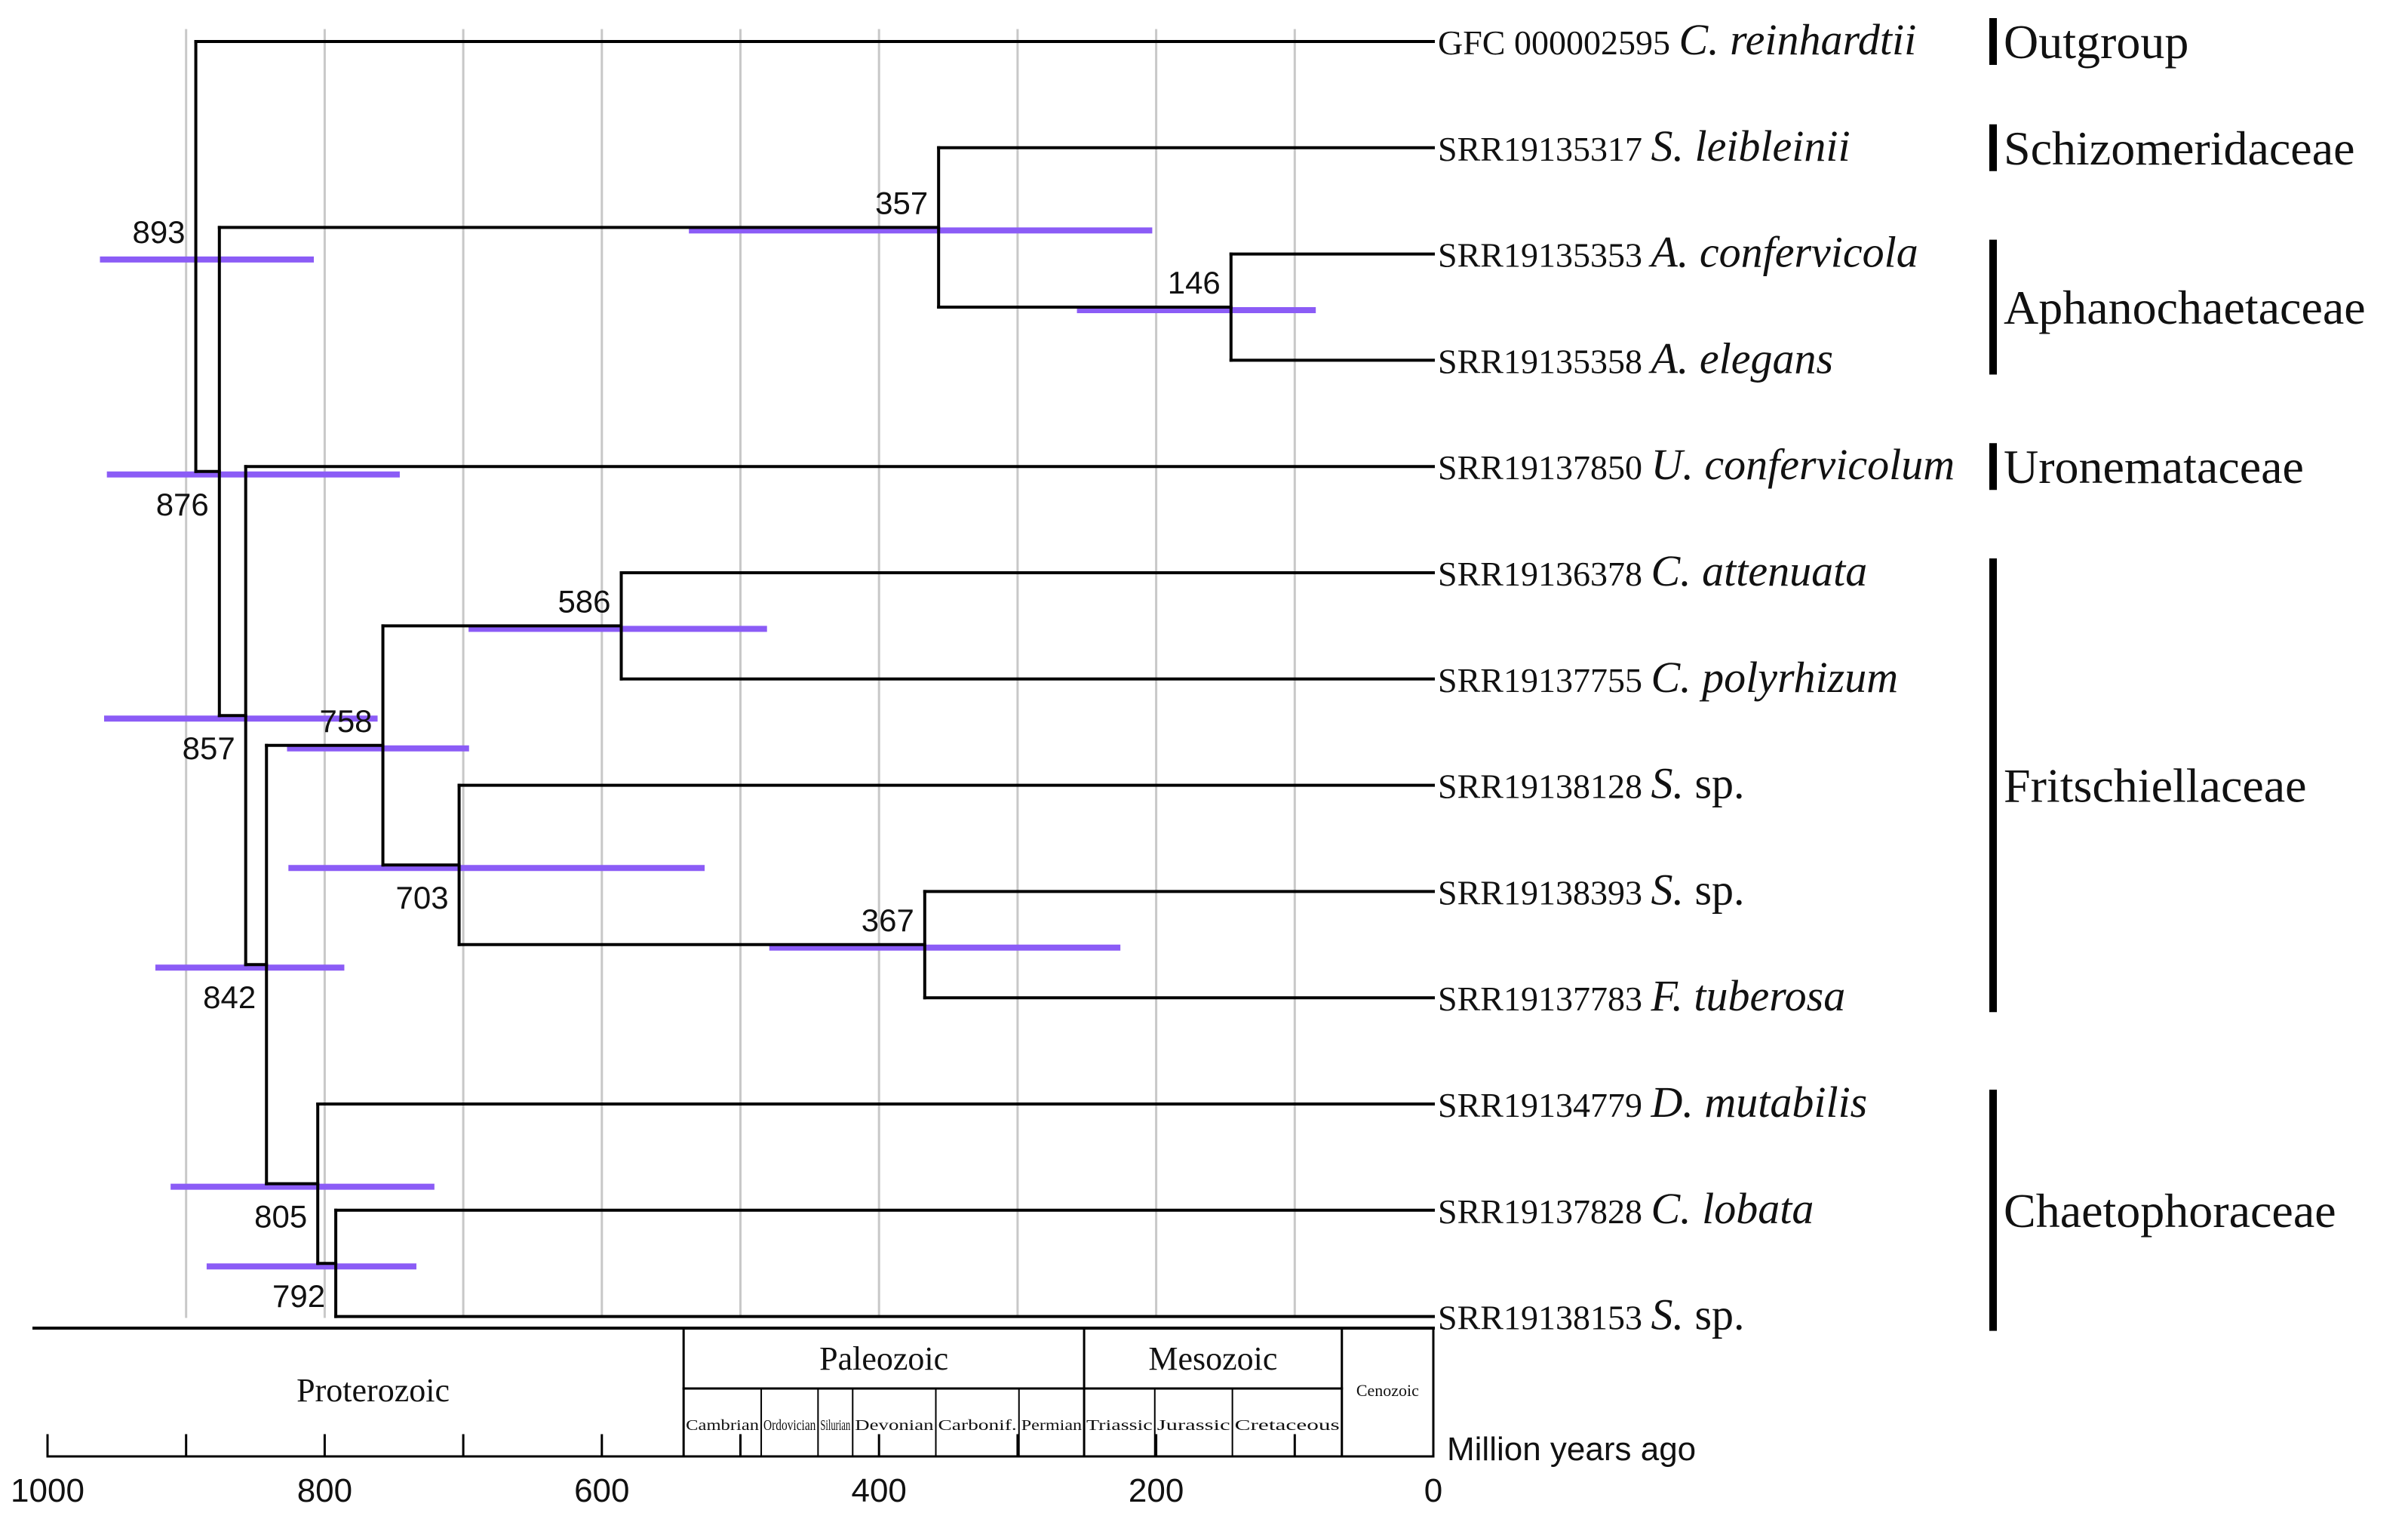 The width and height of the screenshot is (2408, 1513). I want to click on taxon-accession: SRR19135317, so click(1544, 149).